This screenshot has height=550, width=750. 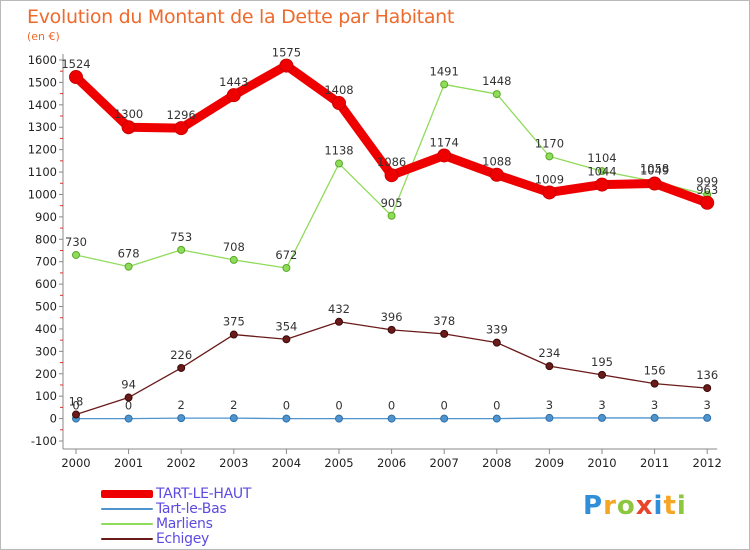 I want to click on data-label: 753, so click(x=181, y=237).